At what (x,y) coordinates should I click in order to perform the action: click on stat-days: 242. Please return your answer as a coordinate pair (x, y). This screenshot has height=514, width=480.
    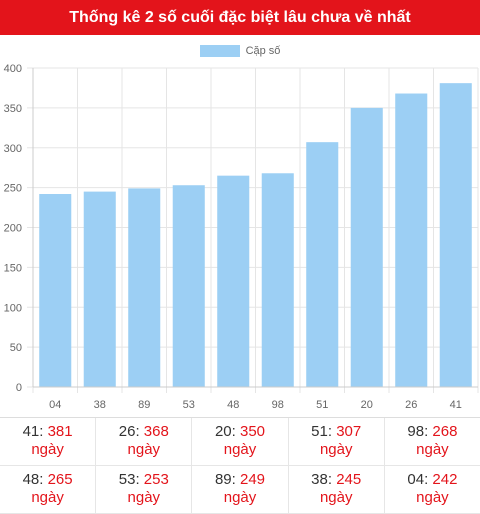
    Looking at the image, I should click on (445, 479).